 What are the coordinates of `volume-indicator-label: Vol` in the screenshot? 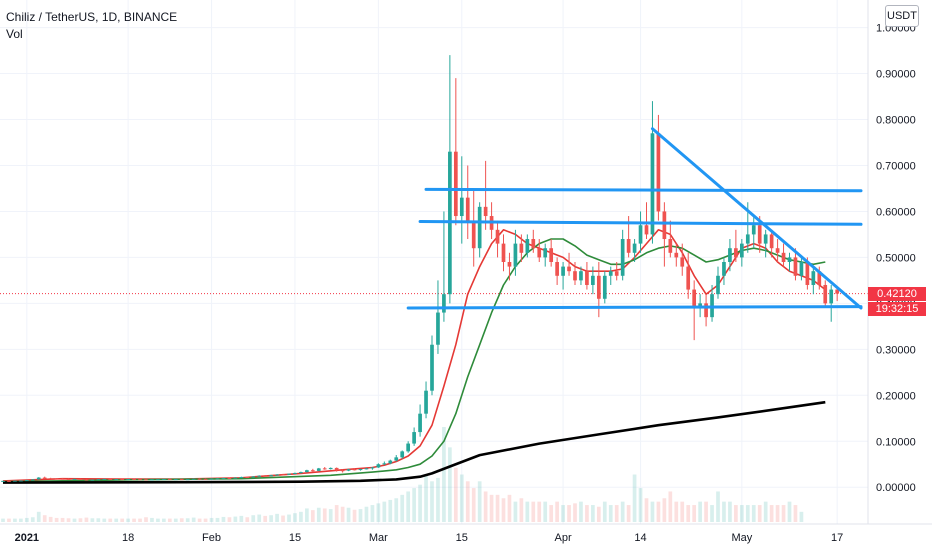 It's located at (14, 34).